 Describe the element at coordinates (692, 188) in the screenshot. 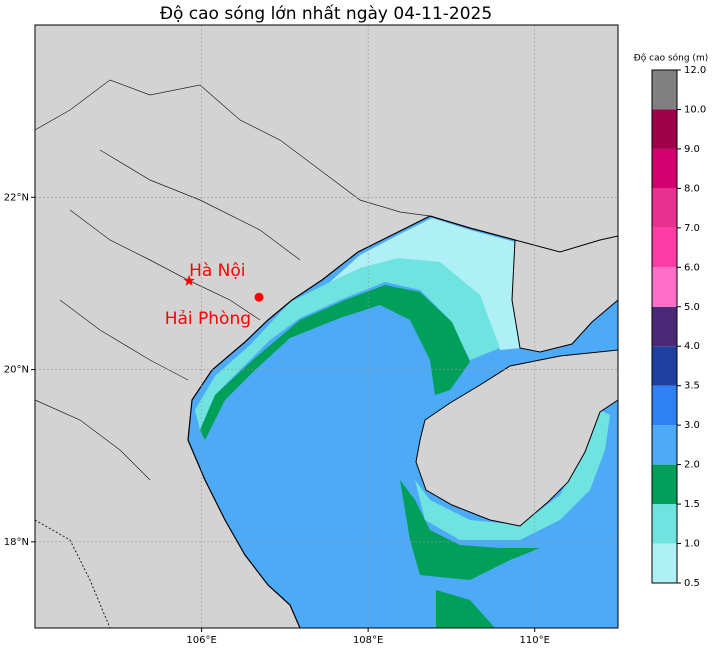

I see `colorbar-tick-label: 8.0` at that location.